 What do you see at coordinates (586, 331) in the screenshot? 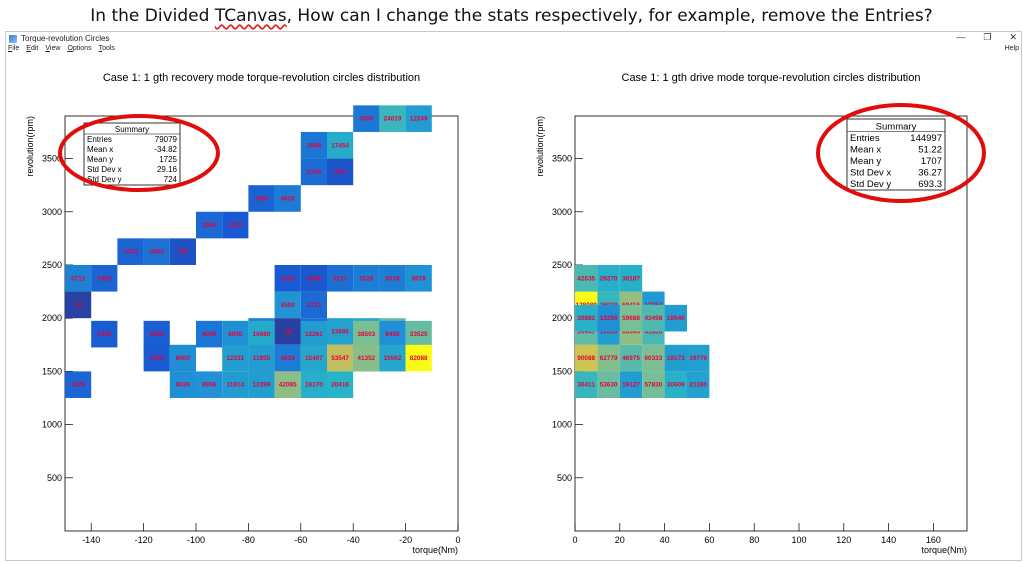
I see `bin-value: 50947` at bounding box center [586, 331].